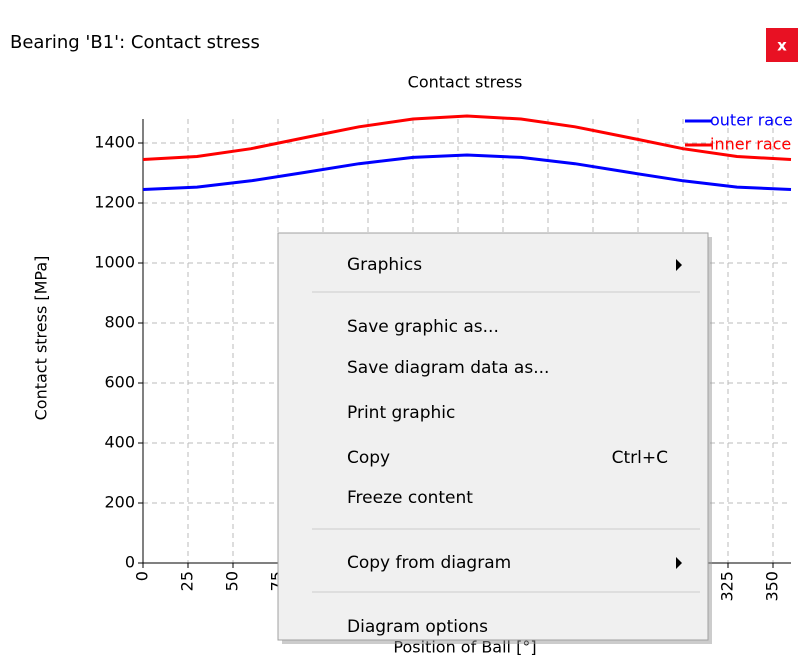  I want to click on menu-shortcut: Ctrl+C, so click(640, 458).